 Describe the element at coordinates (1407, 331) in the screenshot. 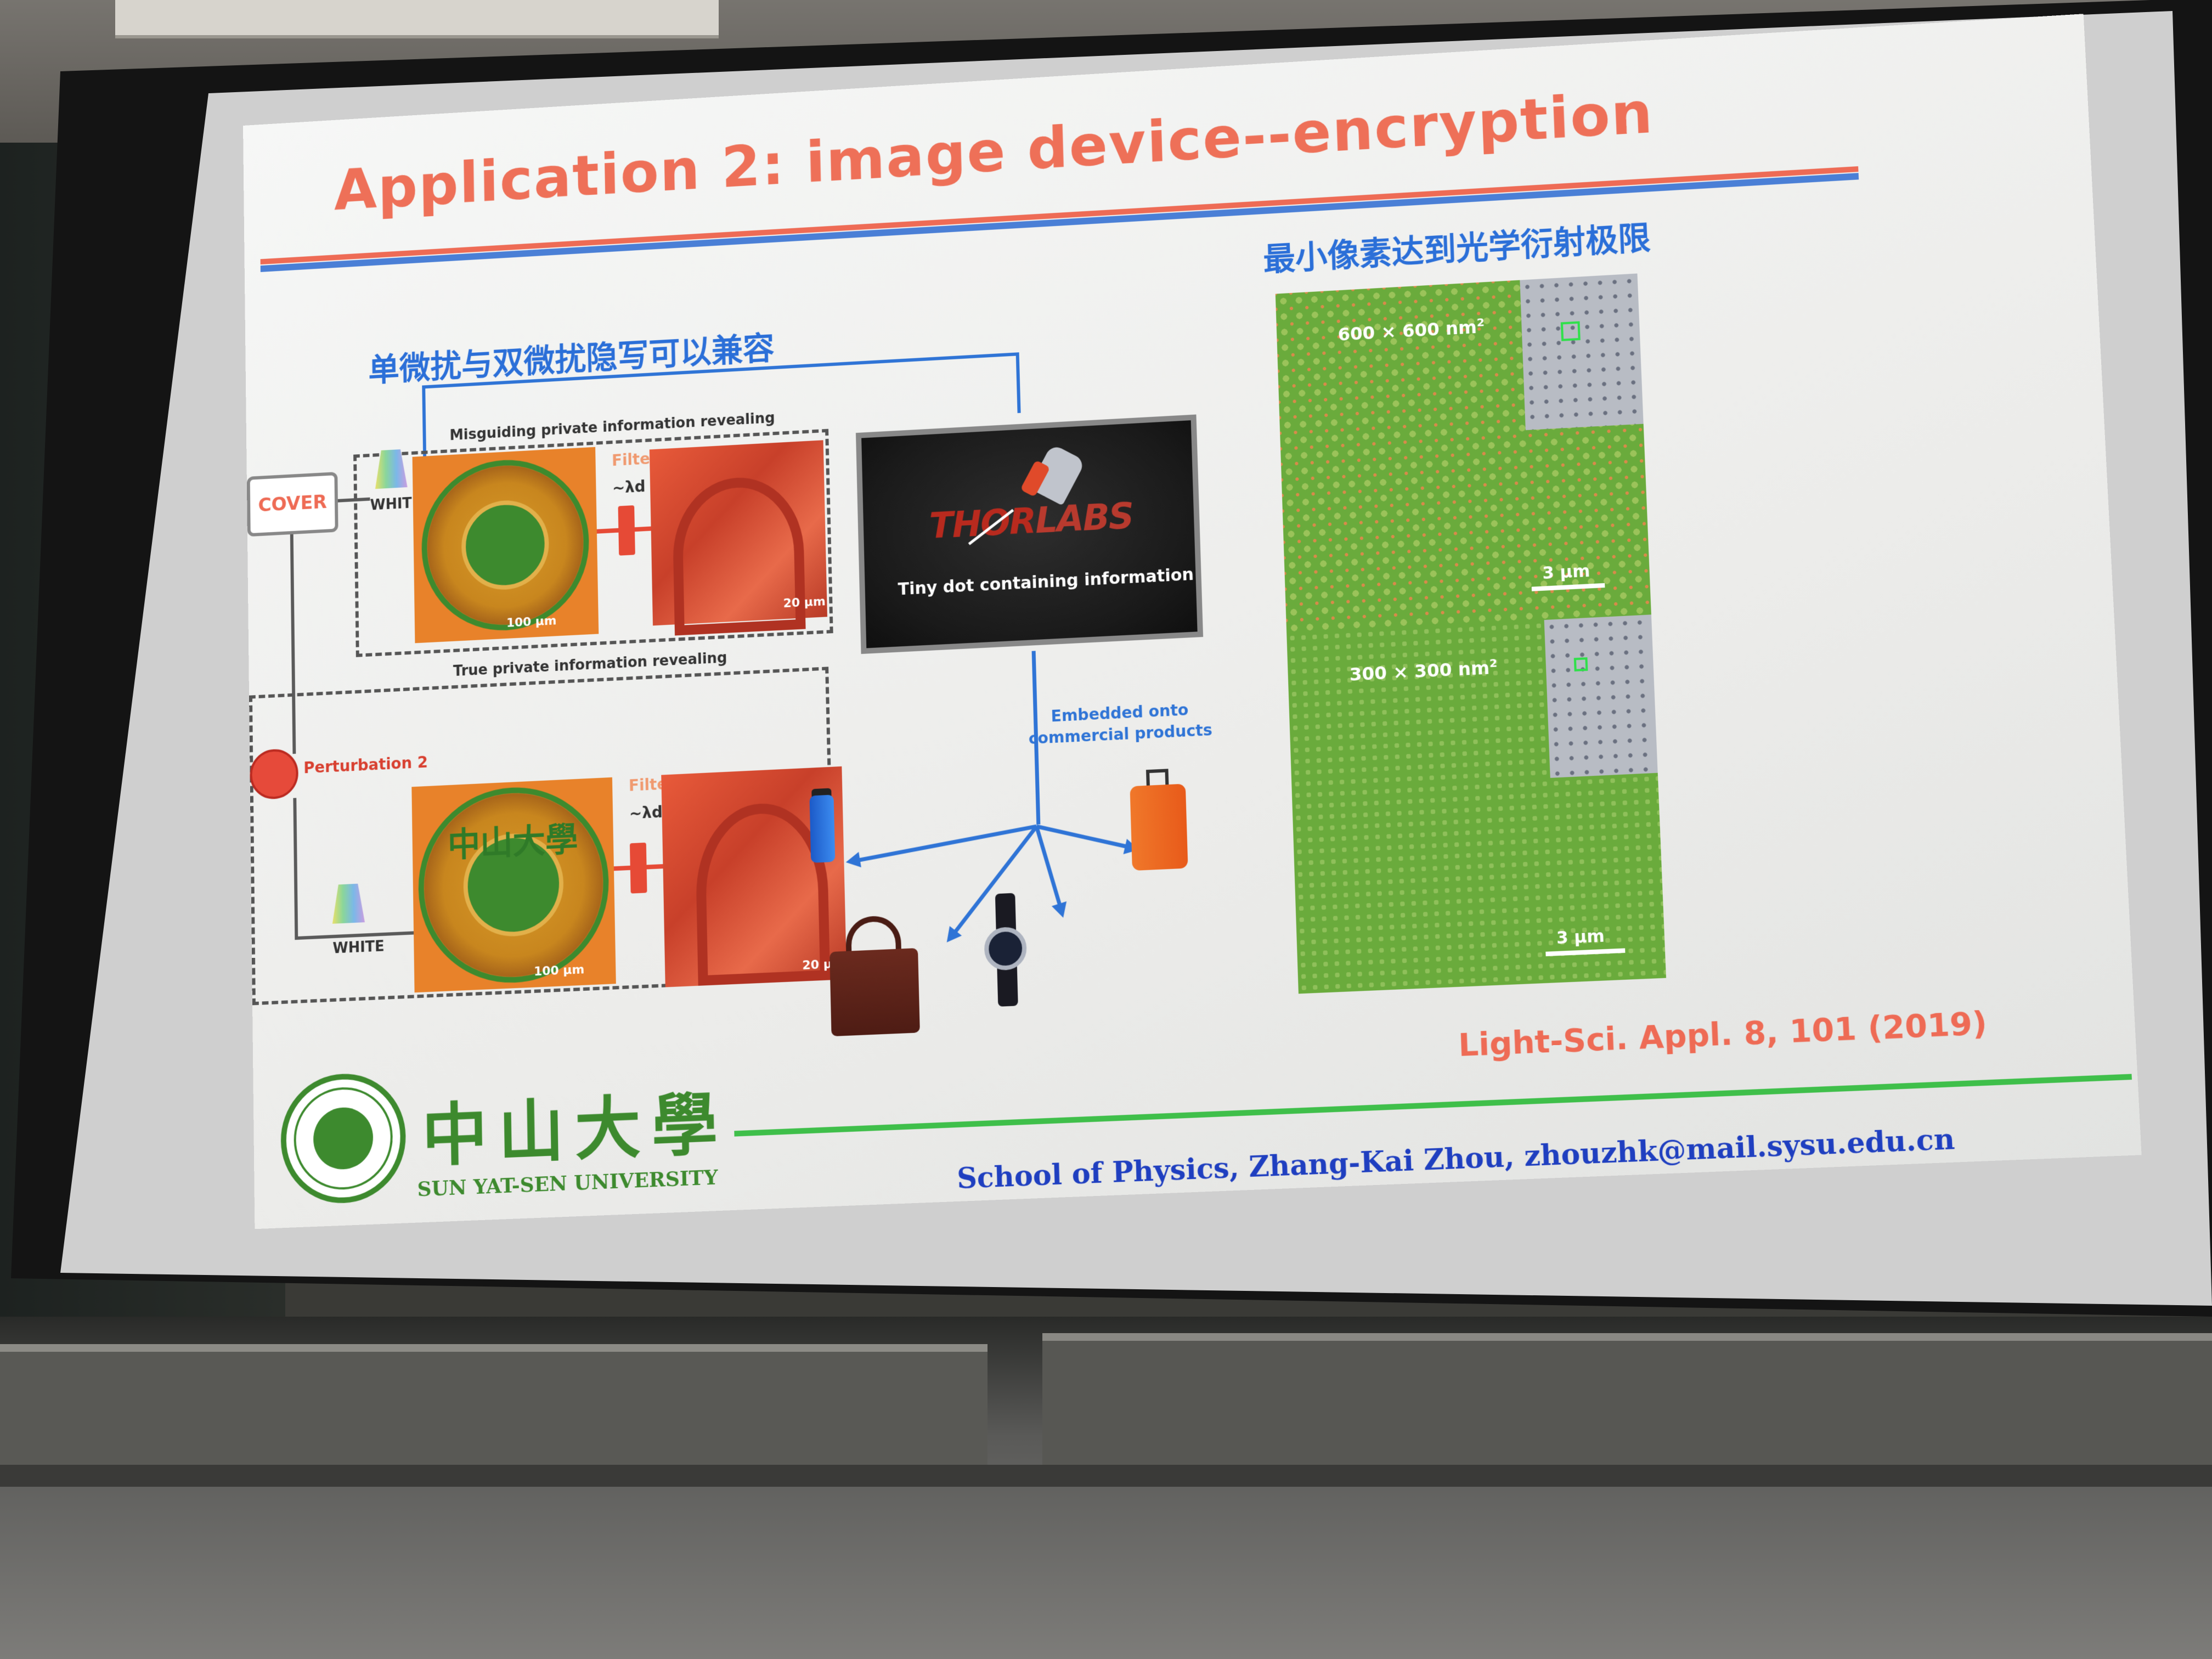

I see `panel-label-600-text: 600 × 600 nm` at that location.